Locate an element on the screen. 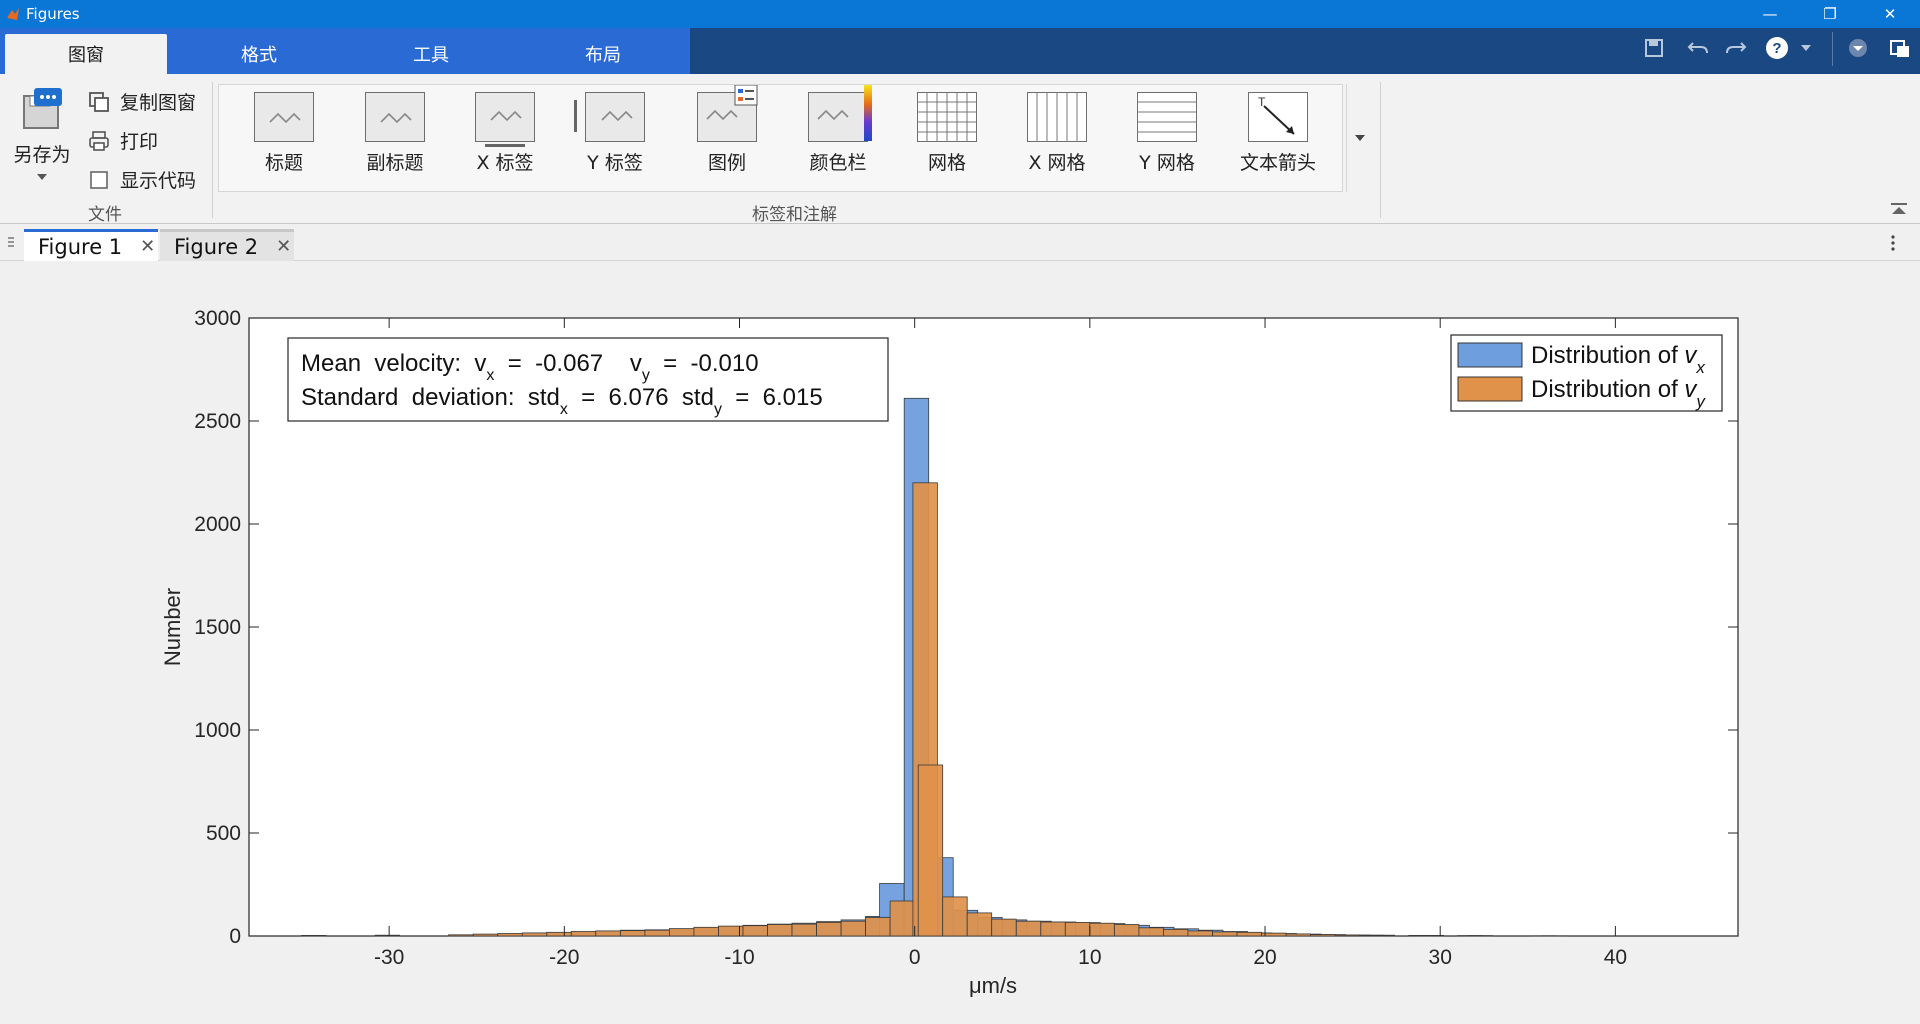  x-tick-label: -30 is located at coordinates (389, 957).